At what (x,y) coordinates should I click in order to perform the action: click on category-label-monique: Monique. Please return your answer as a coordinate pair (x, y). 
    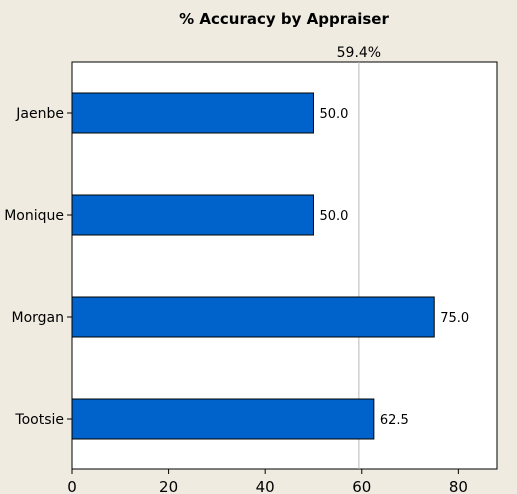
    Looking at the image, I should click on (34, 216).